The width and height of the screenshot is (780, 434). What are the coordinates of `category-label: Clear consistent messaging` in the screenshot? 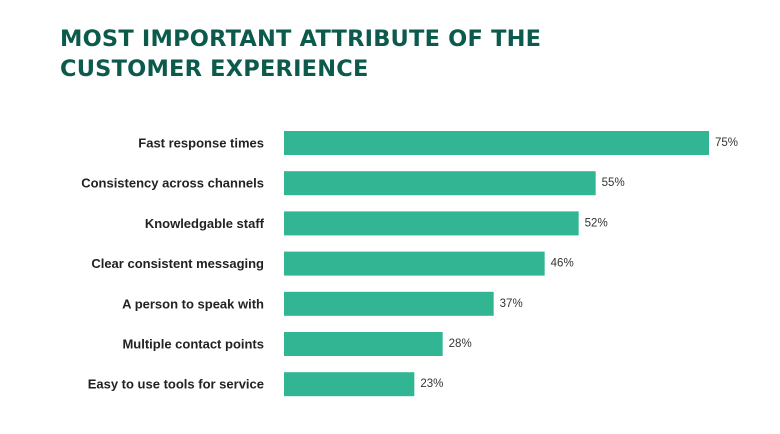 It's located at (177, 263).